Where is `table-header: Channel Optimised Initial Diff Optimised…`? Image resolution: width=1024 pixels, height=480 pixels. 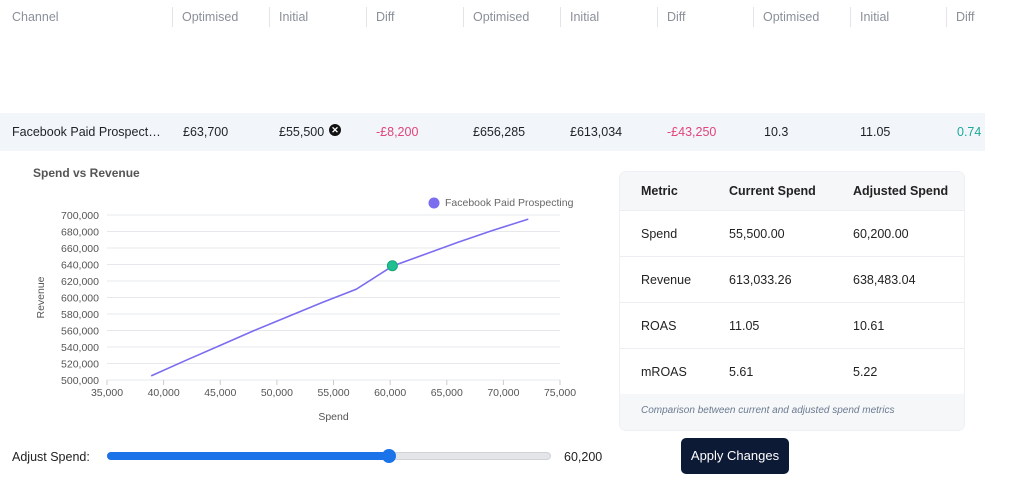 table-header: Channel Optimised Initial Diff Optimised… is located at coordinates (512, 17).